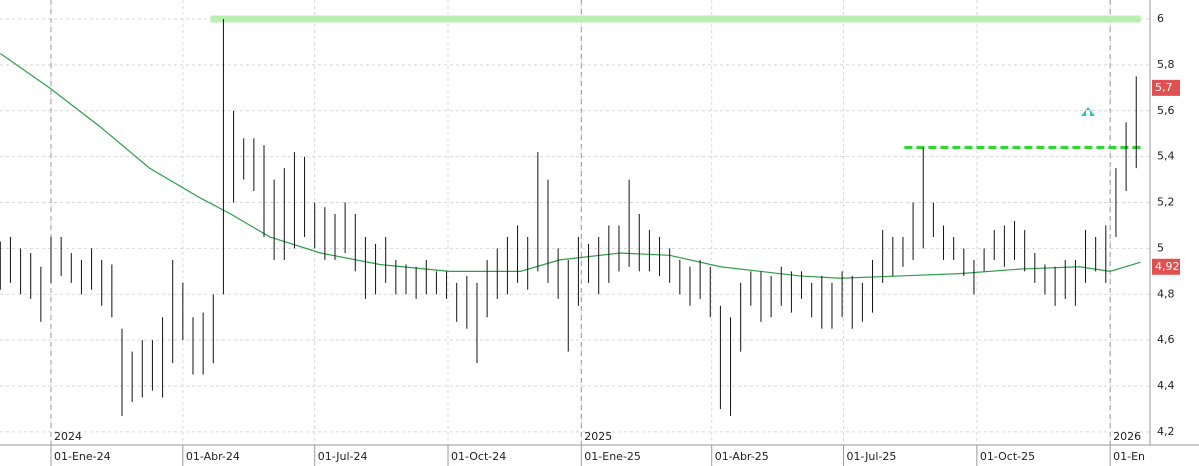 The image size is (1199, 466). What do you see at coordinates (343, 456) in the screenshot?
I see `x-tick-label: 01-Jul-24` at bounding box center [343, 456].